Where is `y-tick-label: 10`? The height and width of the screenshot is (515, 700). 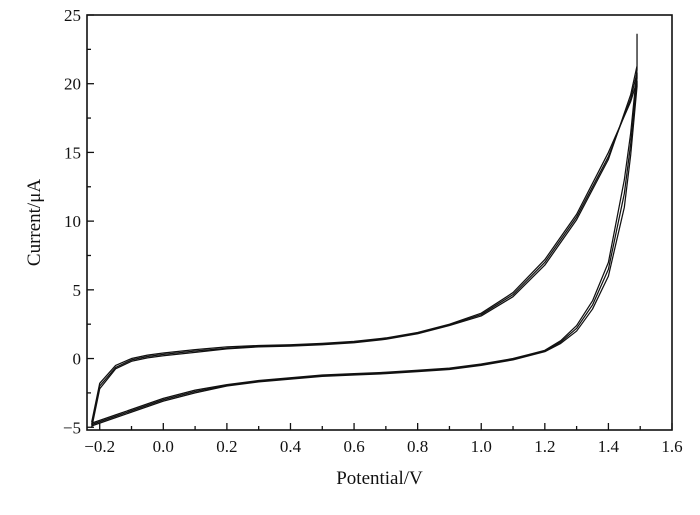 y-tick-label: 10 is located at coordinates (72, 221).